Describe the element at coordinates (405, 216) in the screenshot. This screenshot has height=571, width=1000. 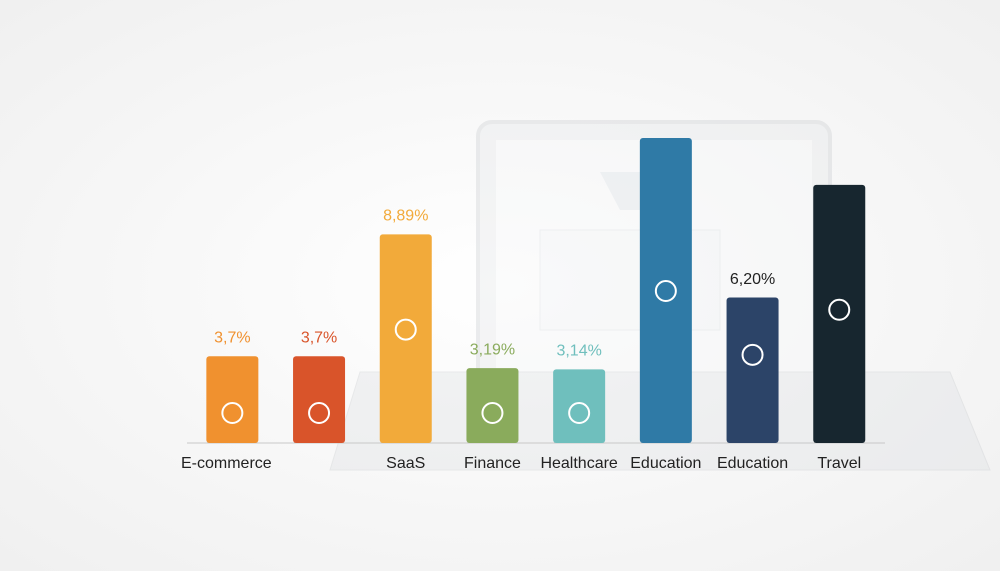
I see `value-label: 8,89%` at that location.